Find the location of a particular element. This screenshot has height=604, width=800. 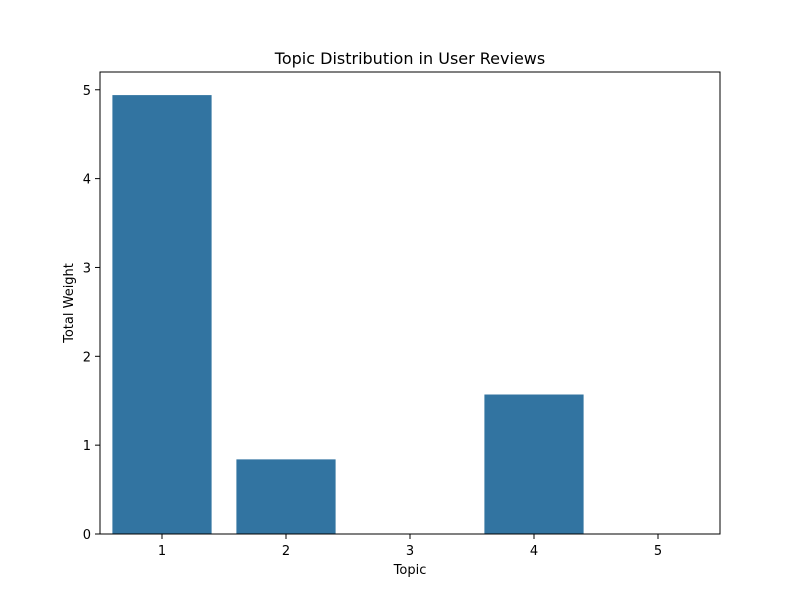

x-tick-label: 2 is located at coordinates (286, 551).